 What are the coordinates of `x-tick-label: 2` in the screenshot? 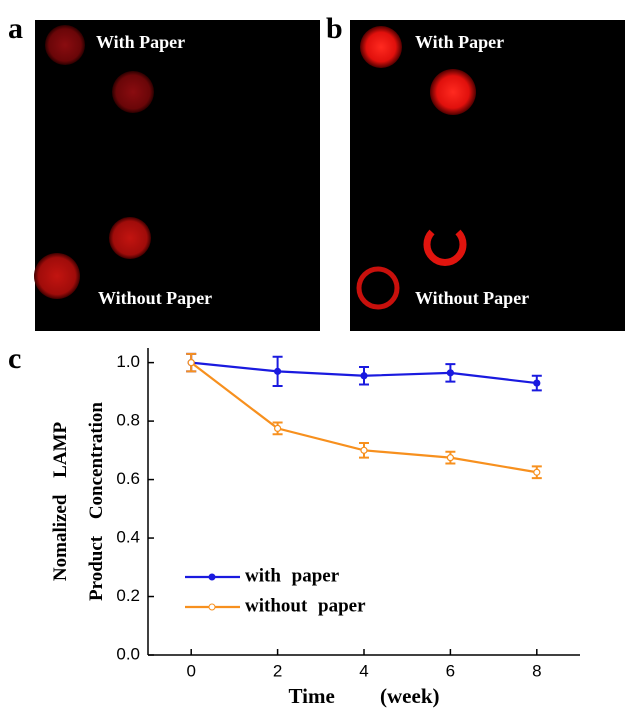 It's located at (277, 670).